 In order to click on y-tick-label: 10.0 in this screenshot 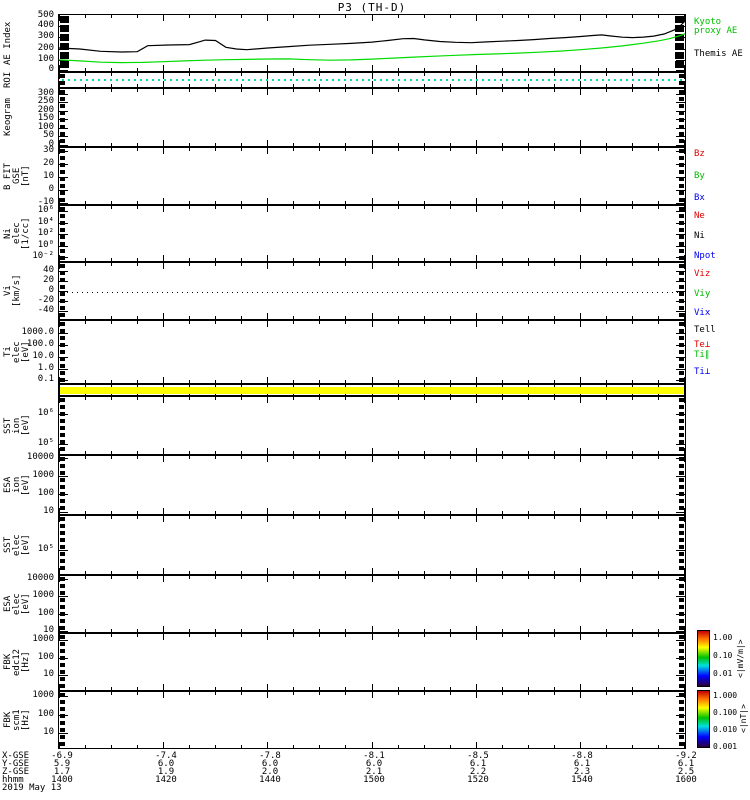, I will do `click(43, 356)`.